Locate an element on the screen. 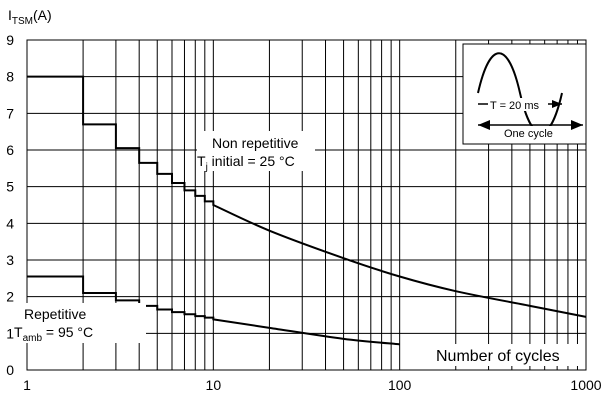  y-tick-label: 4 is located at coordinates (10, 223).